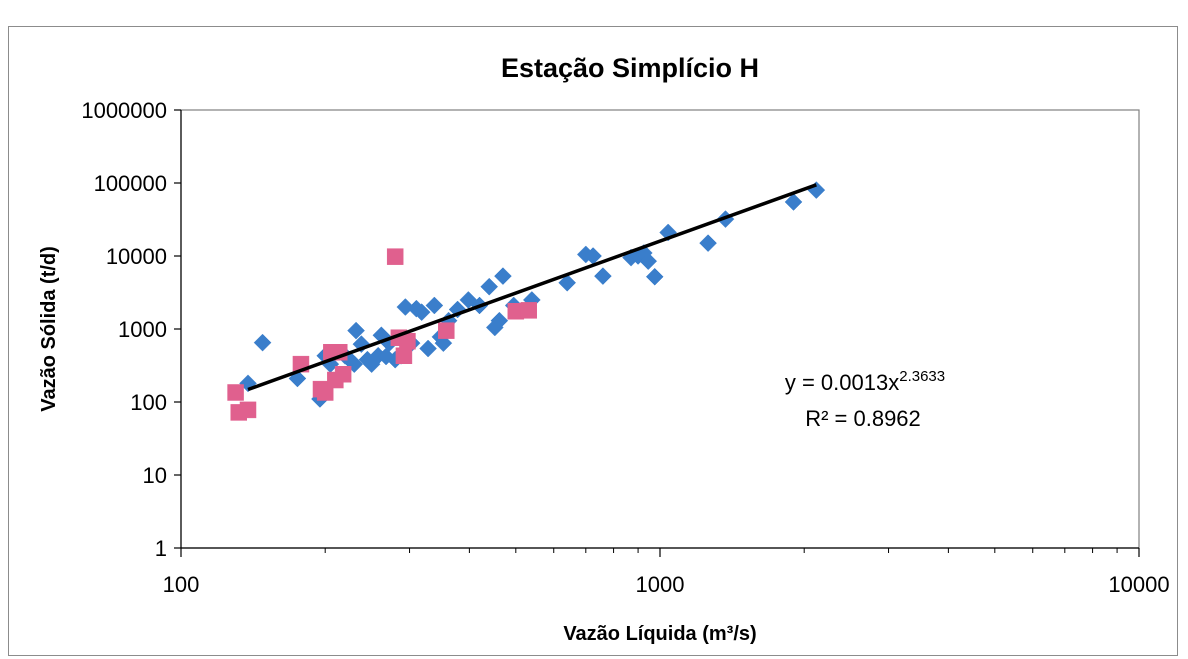 The width and height of the screenshot is (1188, 659). I want to click on y-tick-label: 100000, so click(130, 183).